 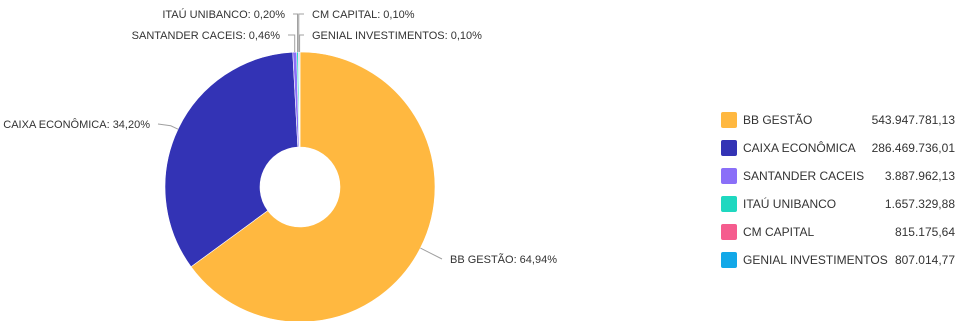 I want to click on legend-label: BB GESTÃO, so click(x=778, y=120).